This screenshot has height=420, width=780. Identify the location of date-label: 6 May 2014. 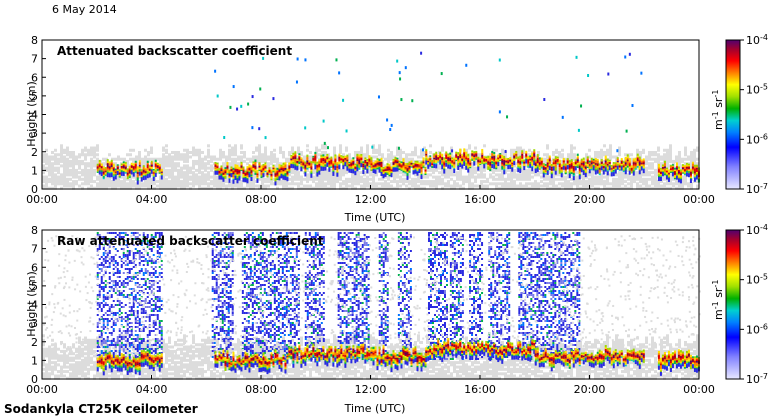
(84, 9).